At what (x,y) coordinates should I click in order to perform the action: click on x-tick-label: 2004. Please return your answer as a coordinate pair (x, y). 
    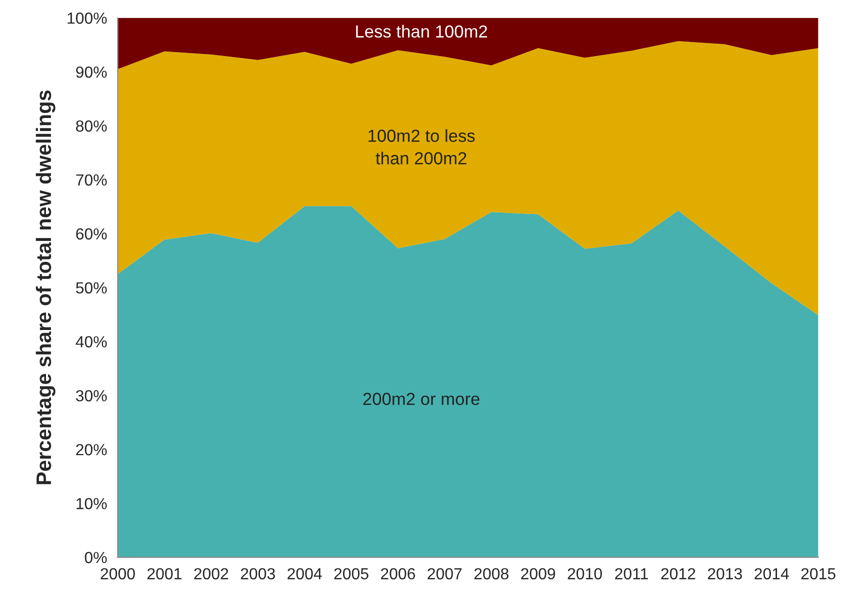
    Looking at the image, I should click on (305, 574).